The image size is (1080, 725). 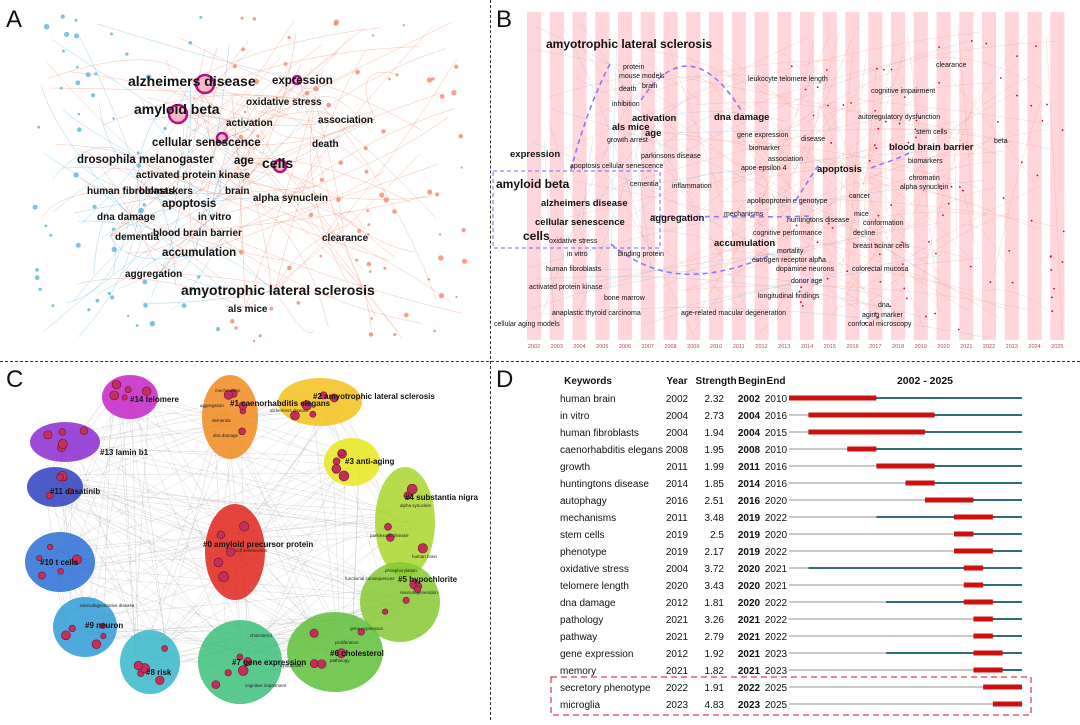 I want to click on burst-bar, so click(x=973, y=585).